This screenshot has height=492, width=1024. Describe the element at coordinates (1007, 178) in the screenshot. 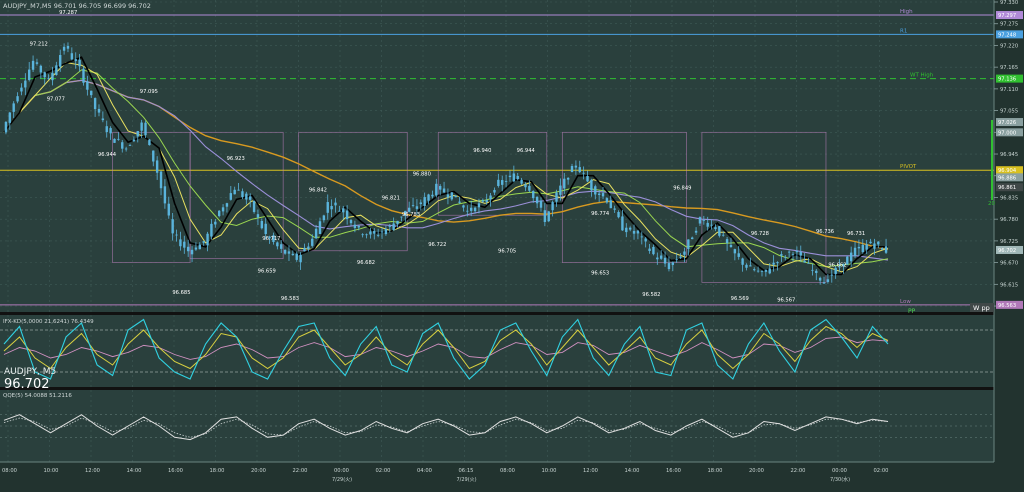

I see `price-tag-label: 96.886` at that location.